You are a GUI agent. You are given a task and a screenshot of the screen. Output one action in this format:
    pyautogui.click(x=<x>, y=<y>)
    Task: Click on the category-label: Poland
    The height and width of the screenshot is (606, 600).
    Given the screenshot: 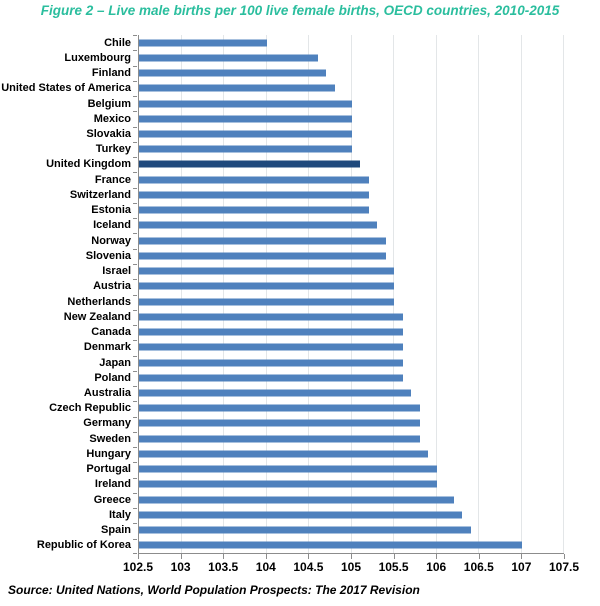 What is the action you would take?
    pyautogui.click(x=112, y=377)
    